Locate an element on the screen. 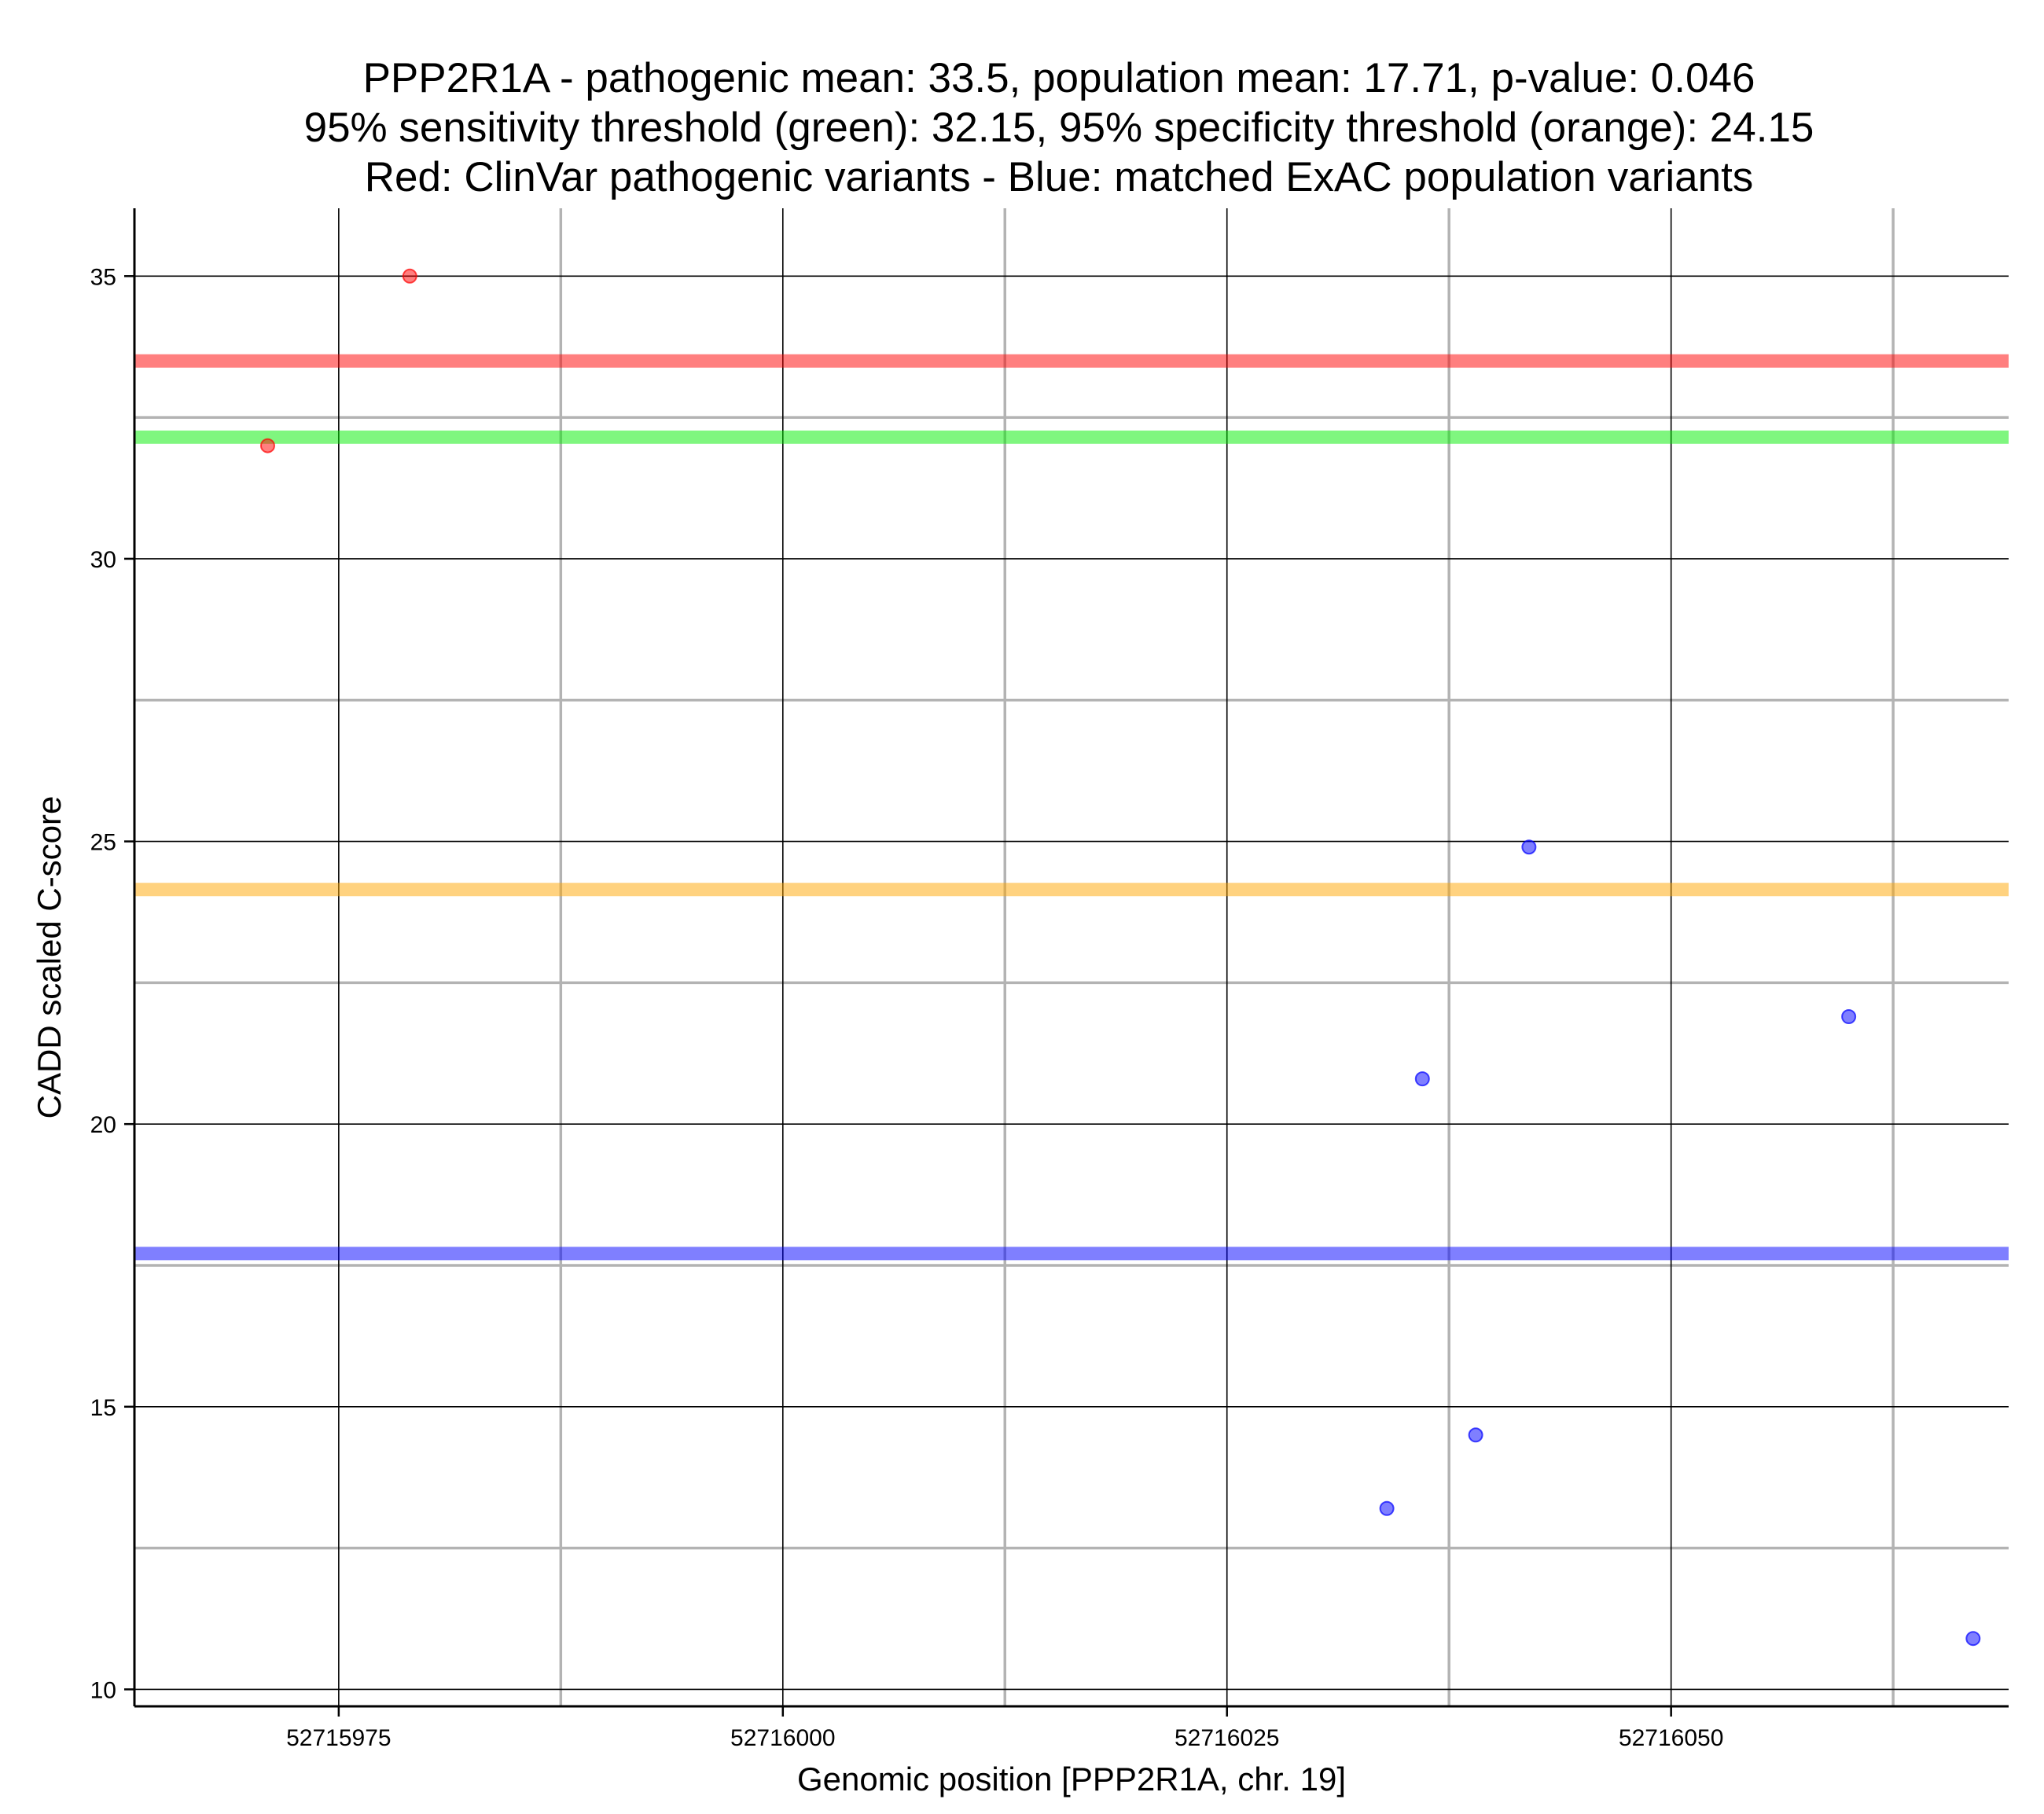 The image size is (2044, 1814). y-tick-label: 25 is located at coordinates (103, 843).